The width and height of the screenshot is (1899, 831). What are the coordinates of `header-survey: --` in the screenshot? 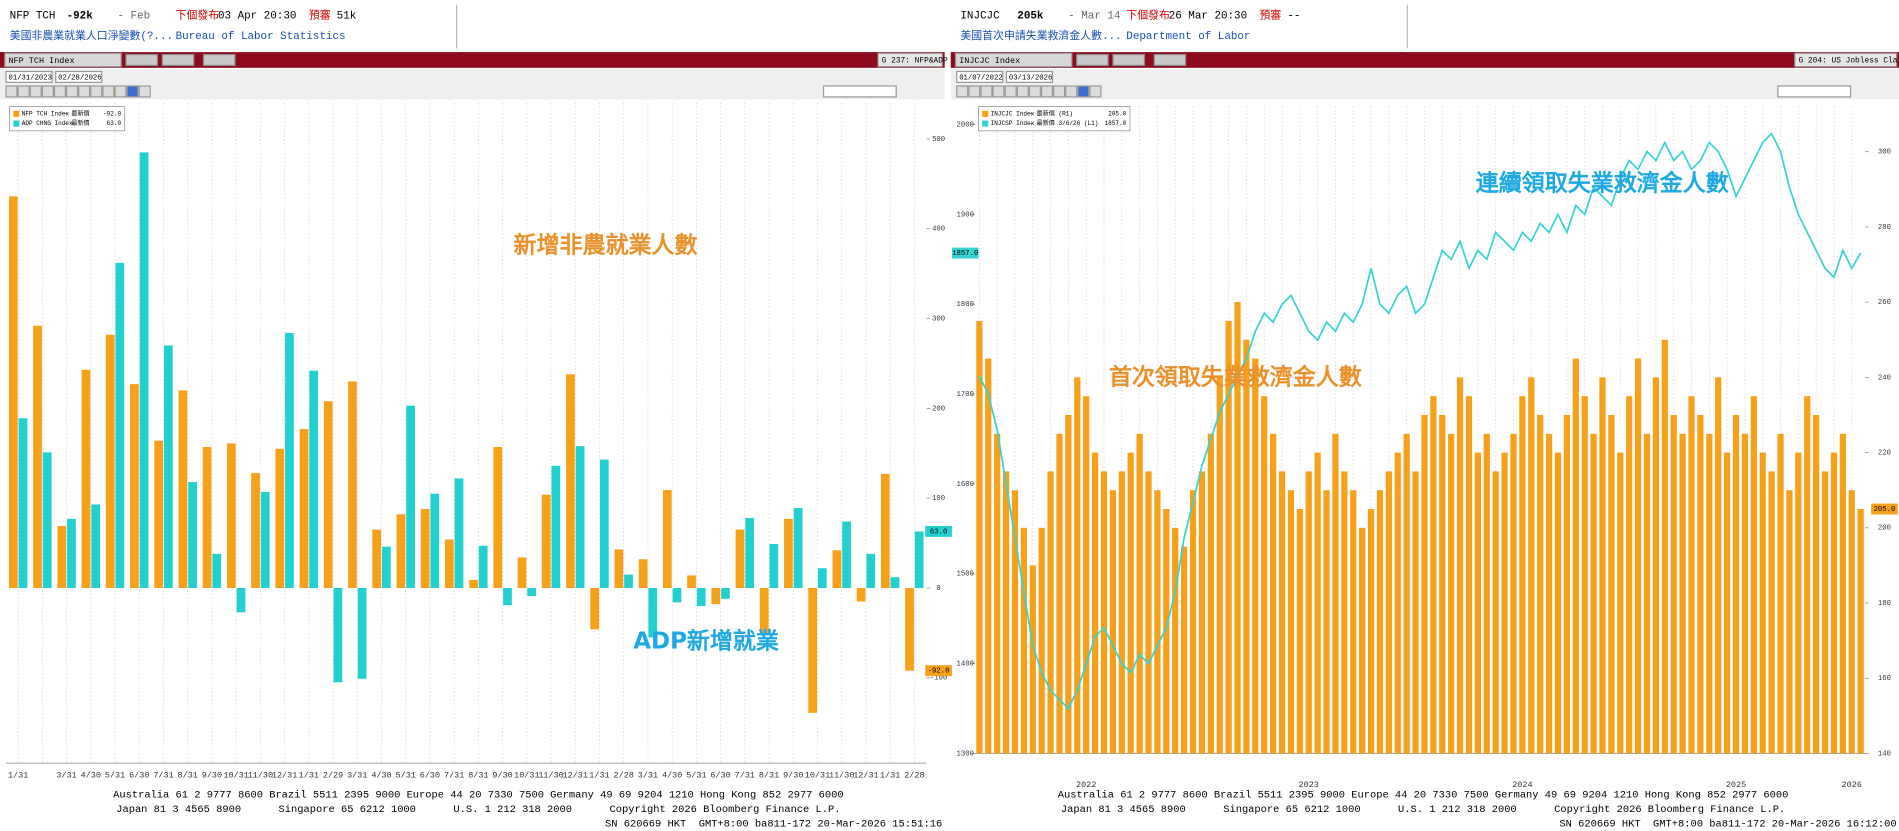 It's located at (1293, 17).